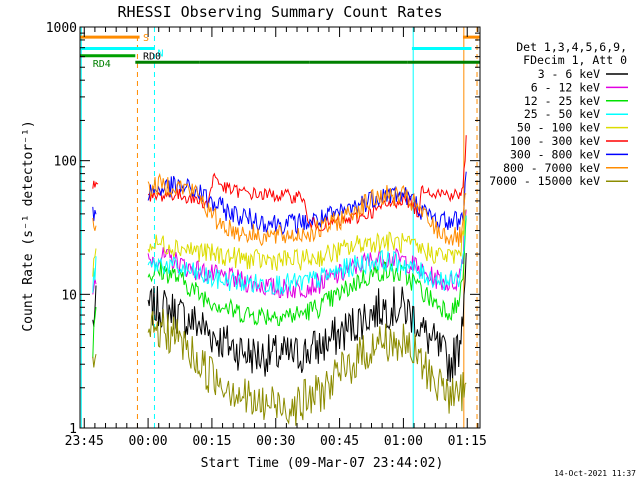 The height and width of the screenshot is (480, 640). I want to click on state-bar-label-0: S, so click(146, 38).